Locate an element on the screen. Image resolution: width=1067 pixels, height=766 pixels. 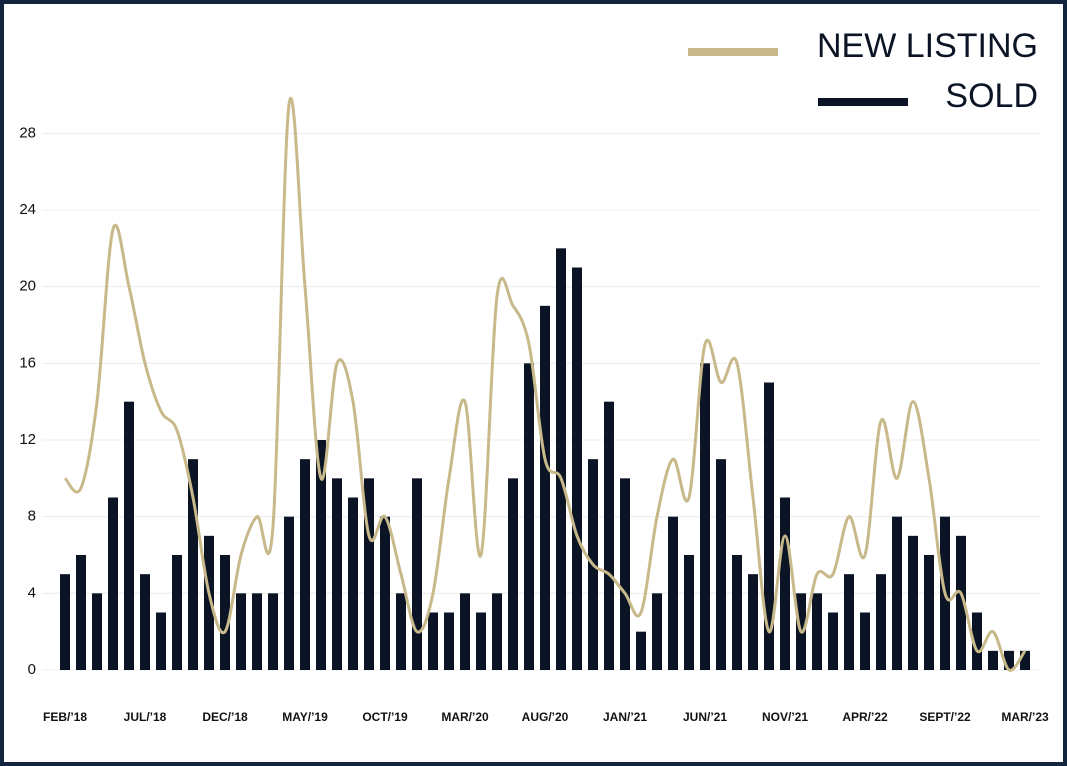
y-tick-label: 20 is located at coordinates (27, 286).